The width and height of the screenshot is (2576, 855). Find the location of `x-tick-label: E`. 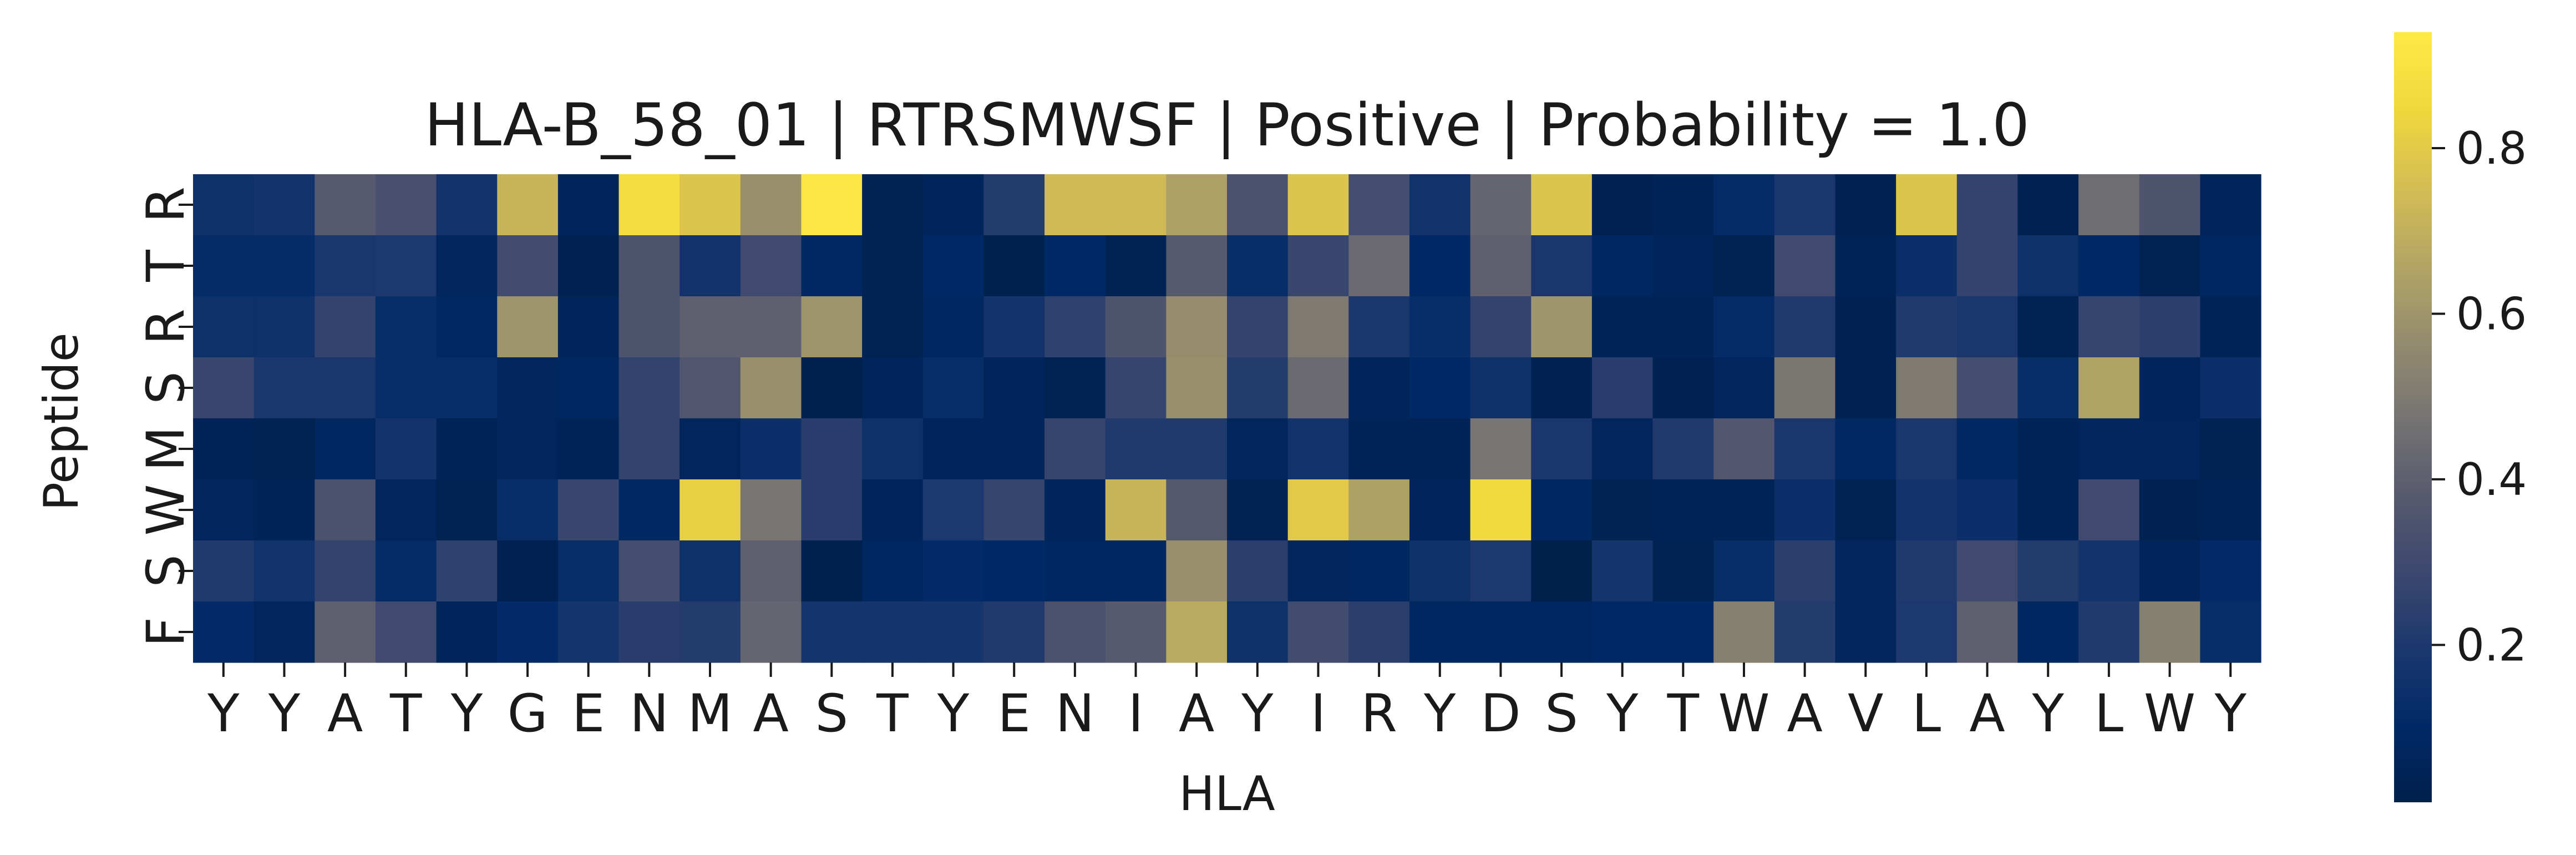

x-tick-label: E is located at coordinates (1014, 714).